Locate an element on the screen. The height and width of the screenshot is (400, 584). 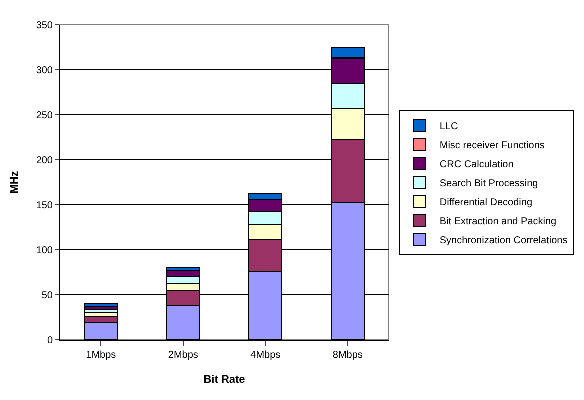
y-tick-label: 200 is located at coordinates (45, 161).